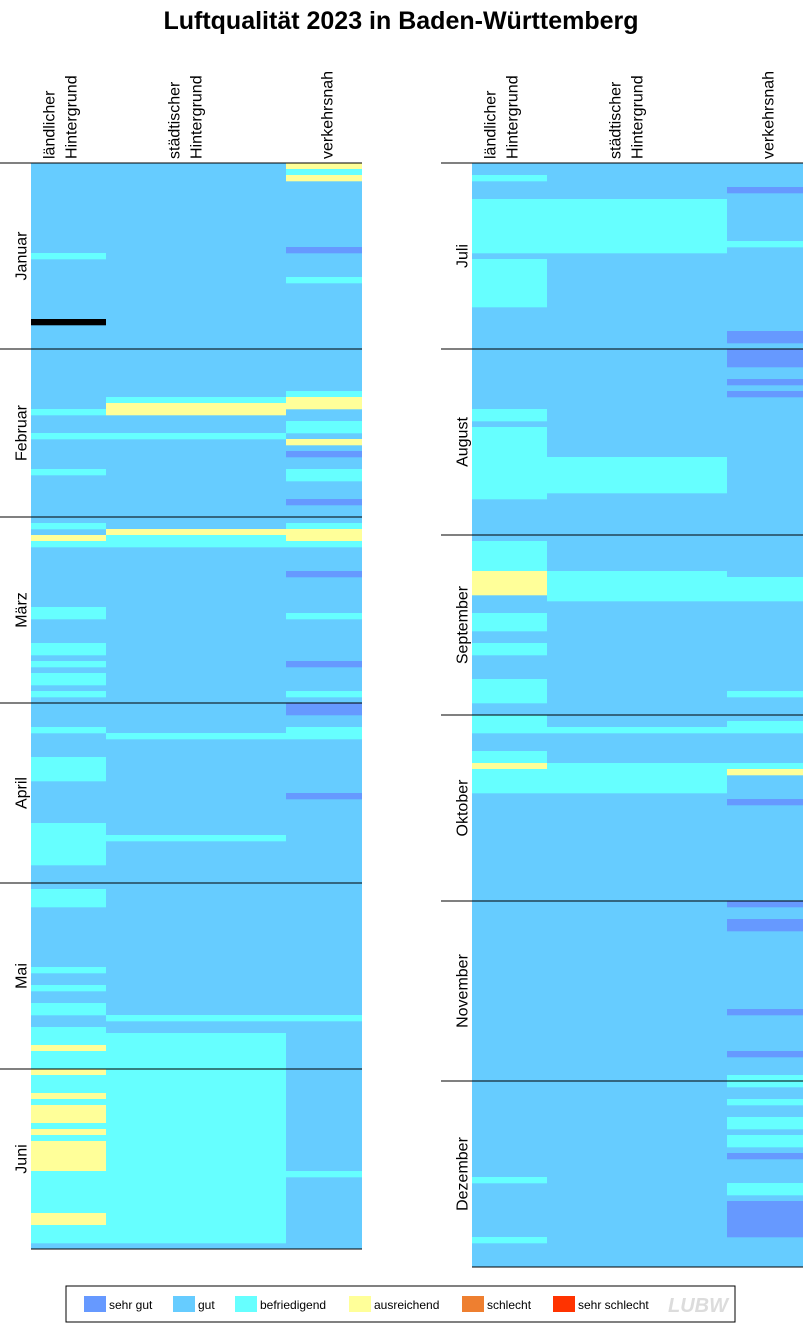 The height and width of the screenshot is (1339, 803). What do you see at coordinates (463, 808) in the screenshot?
I see `month-label: Oktober` at bounding box center [463, 808].